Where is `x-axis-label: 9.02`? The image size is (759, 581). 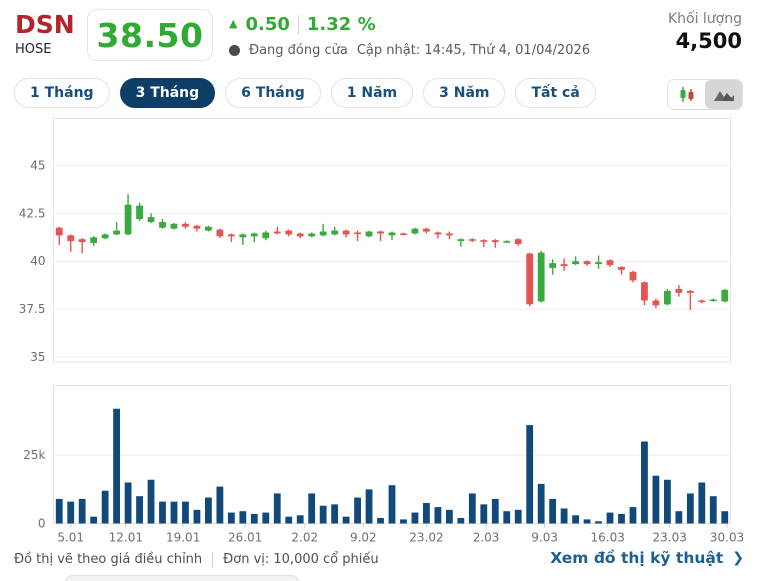 x-axis-label: 9.02 is located at coordinates (363, 538).